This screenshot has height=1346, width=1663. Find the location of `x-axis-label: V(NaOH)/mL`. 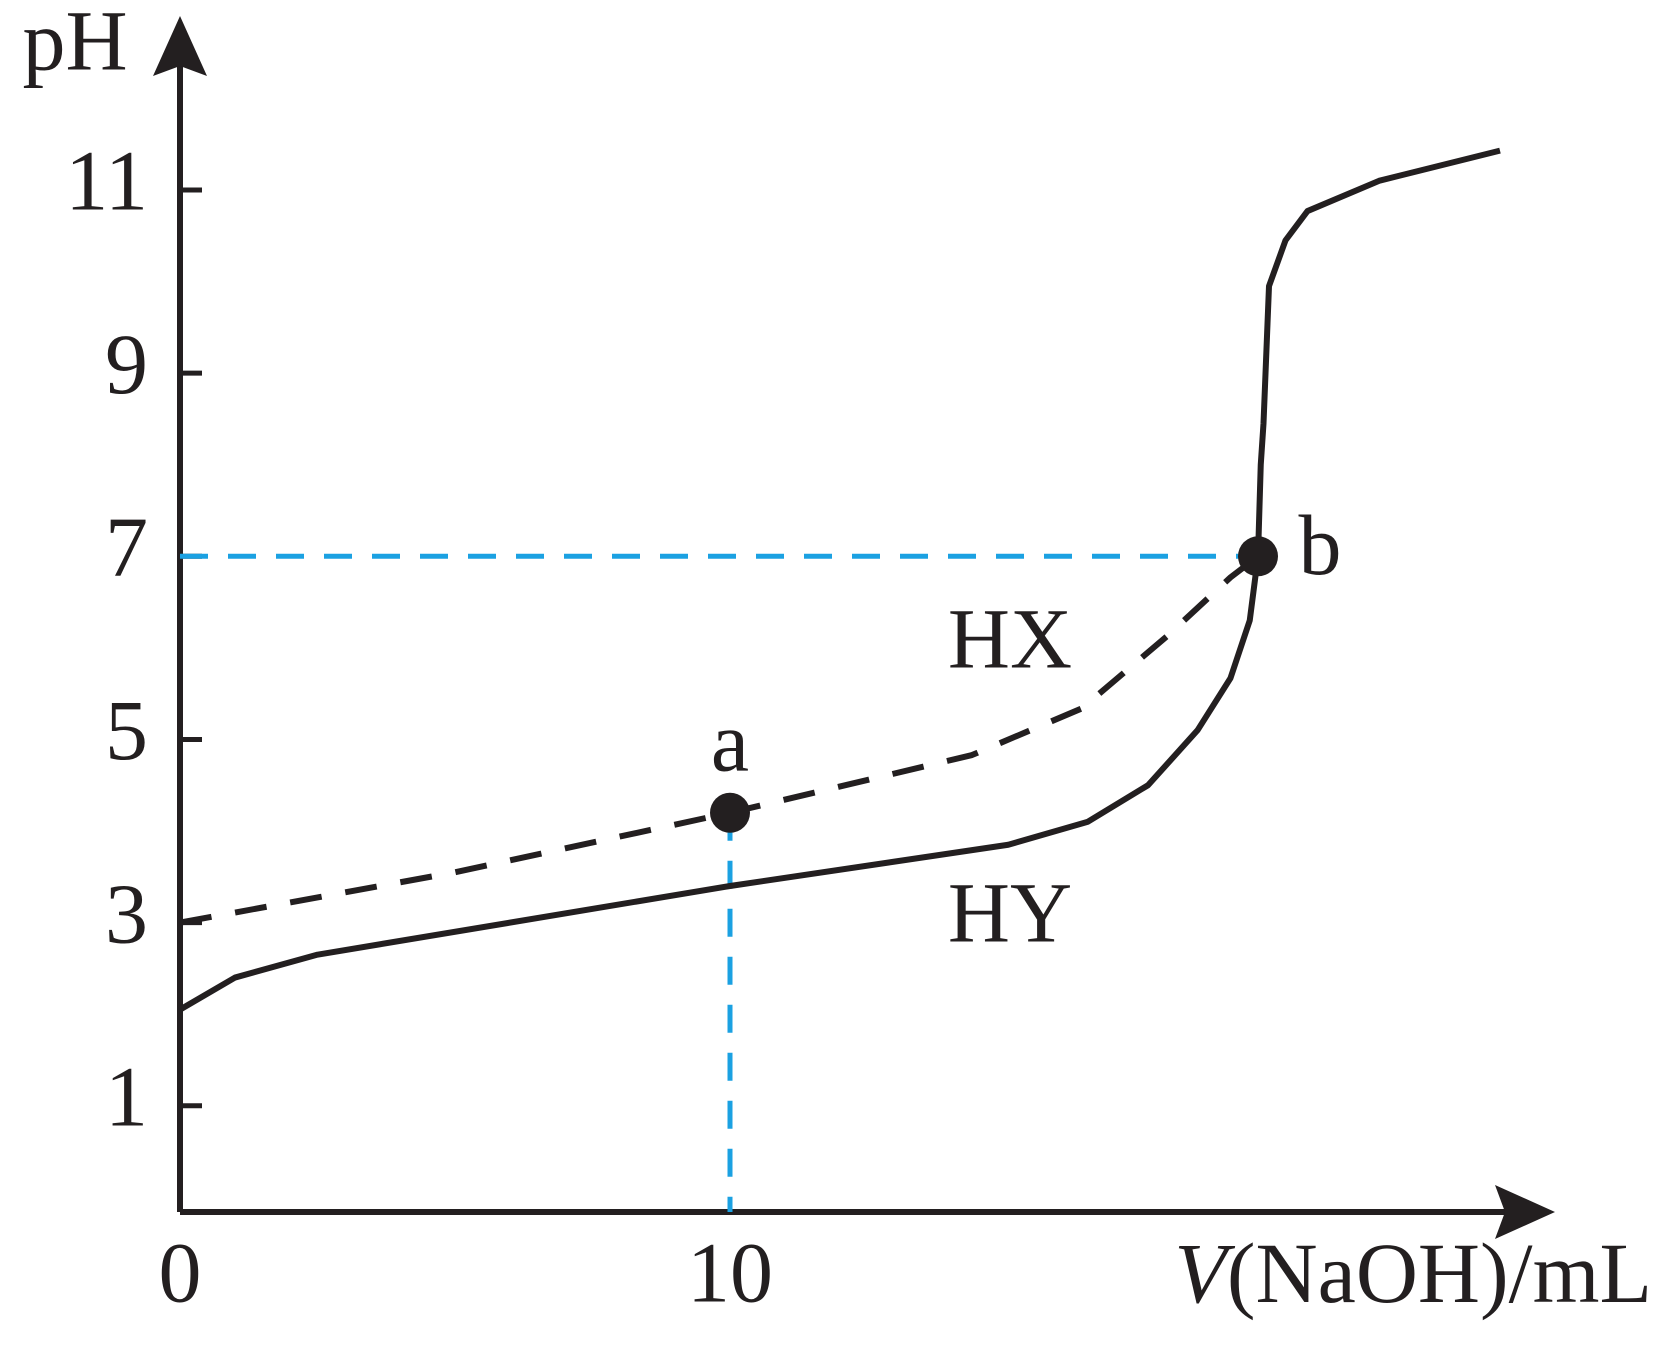

x-axis-label: V(NaOH)/mL is located at coordinates (1413, 1273).